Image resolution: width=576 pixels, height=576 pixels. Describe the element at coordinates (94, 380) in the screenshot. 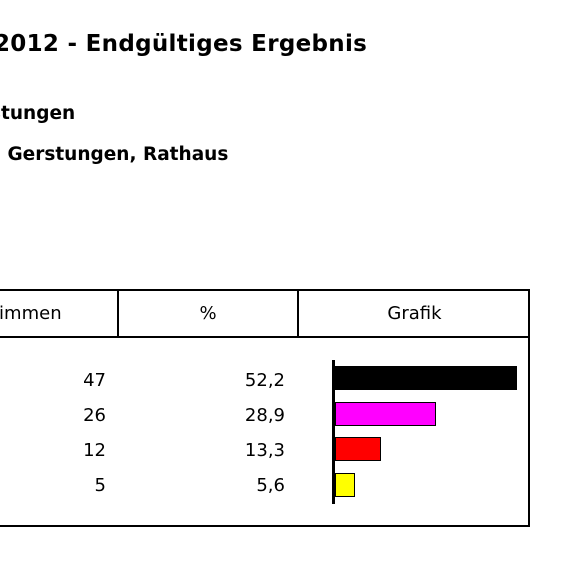

I see `votes-cell: 47` at that location.